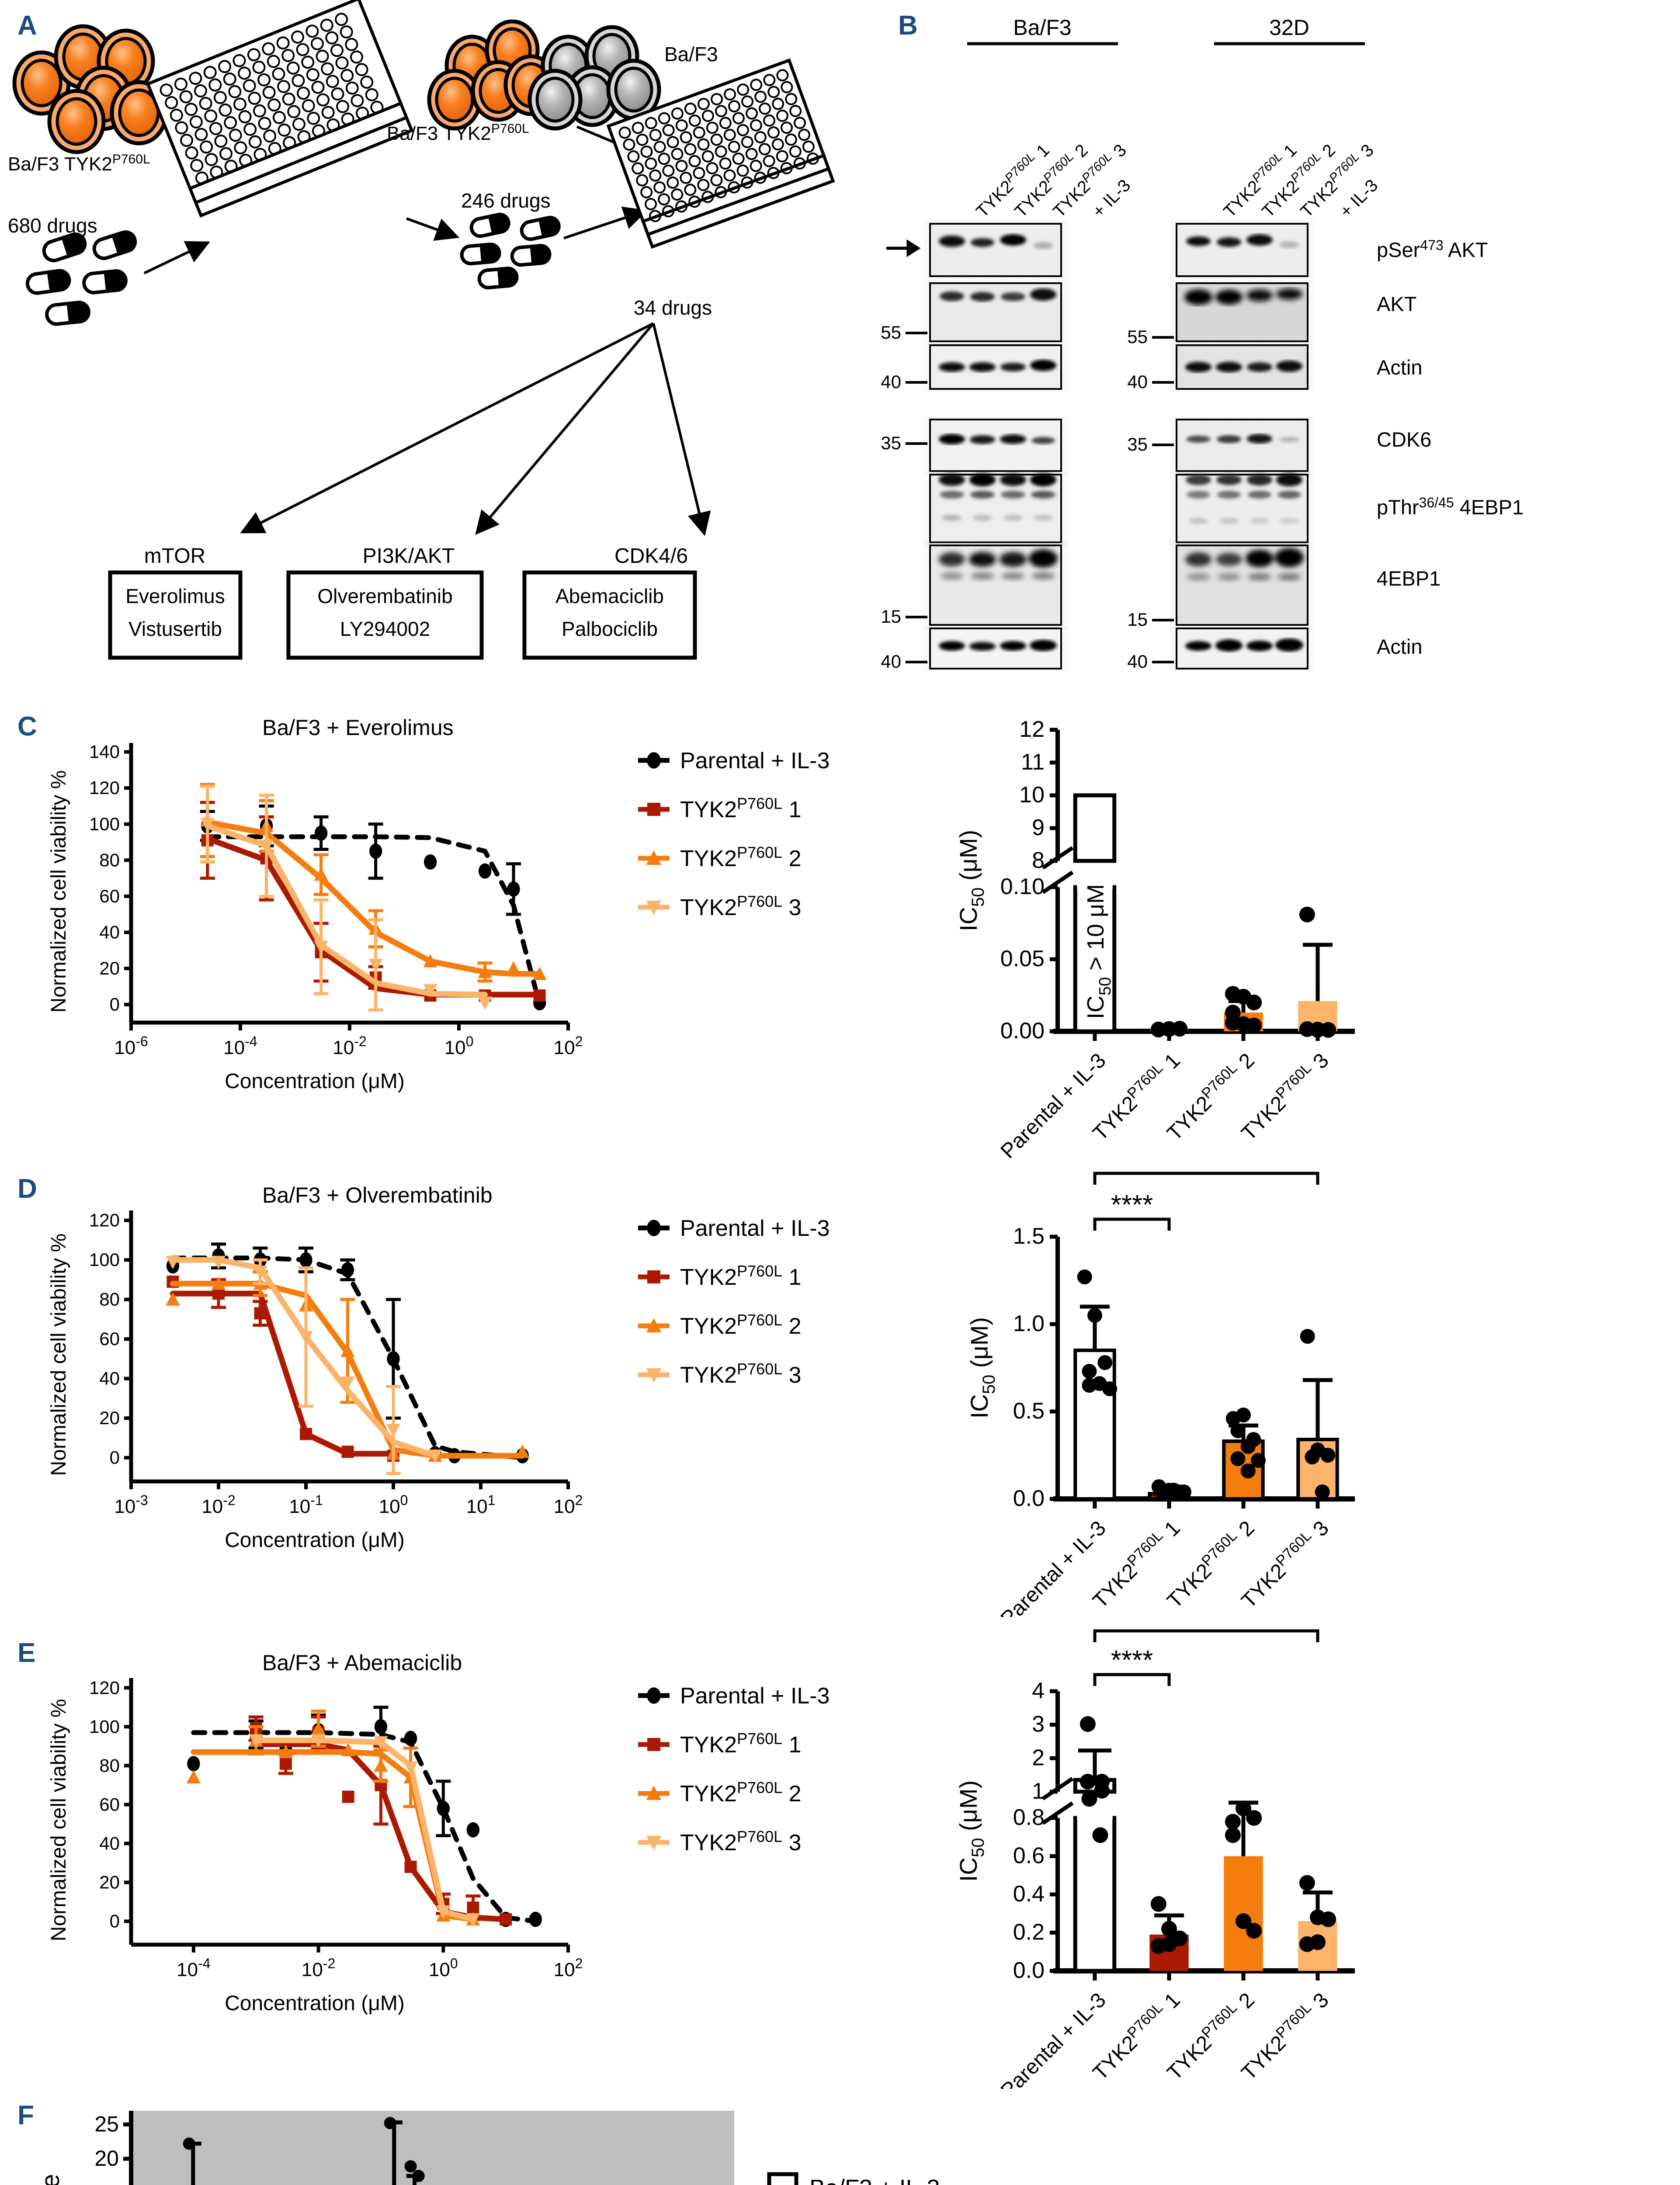  I want to click on panel-a-diagram: Ba/F3 TYK2P760L 1st round 680 drugs, so click(421, 330).